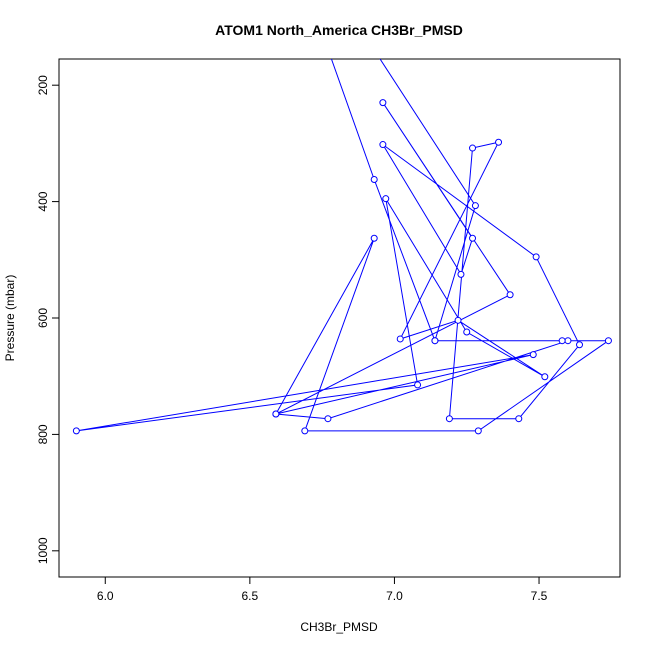 Image resolution: width=650 pixels, height=650 pixels. What do you see at coordinates (43, 550) in the screenshot?
I see `y-tick-label: 1000` at bounding box center [43, 550].